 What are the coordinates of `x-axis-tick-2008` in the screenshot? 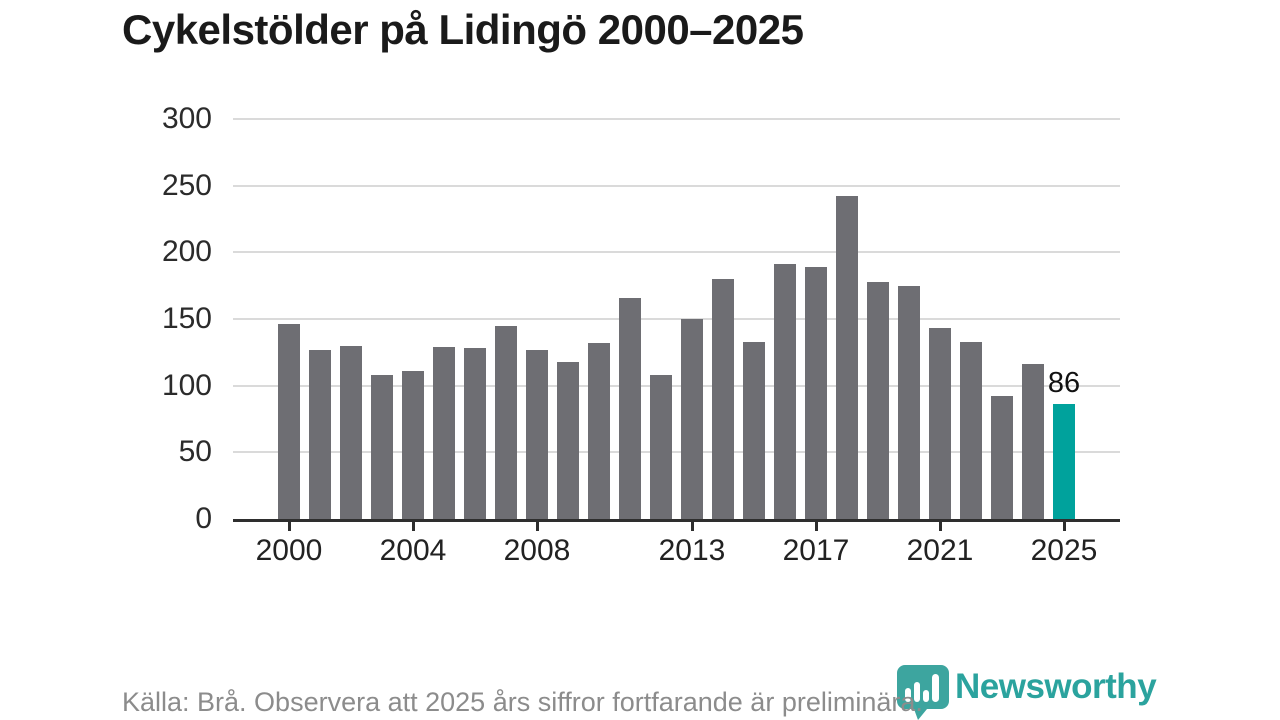 It's located at (537, 526).